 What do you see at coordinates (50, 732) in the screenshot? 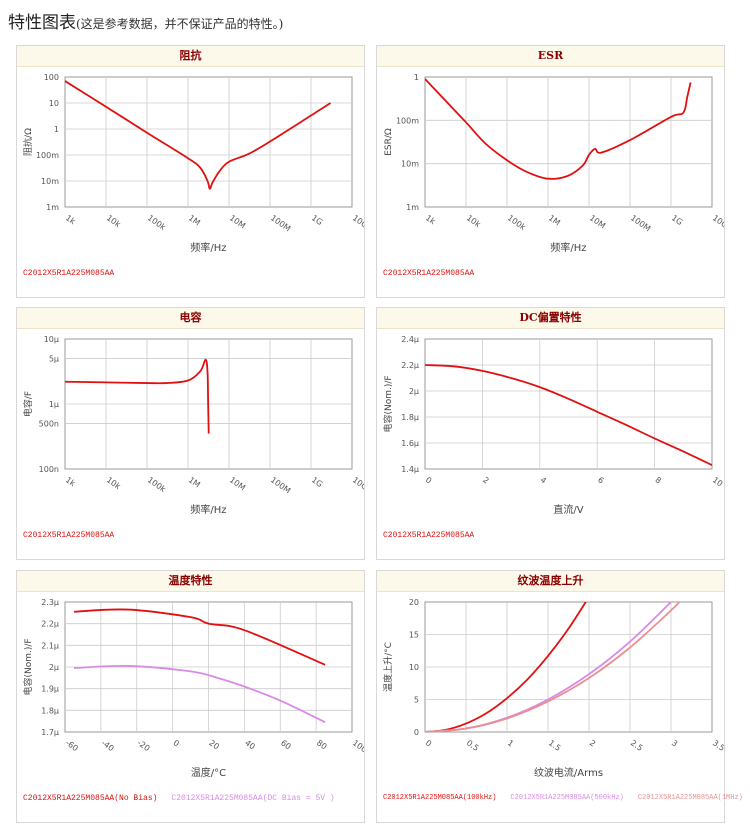
I see `y-tick-label: 1.7μ` at bounding box center [50, 732].